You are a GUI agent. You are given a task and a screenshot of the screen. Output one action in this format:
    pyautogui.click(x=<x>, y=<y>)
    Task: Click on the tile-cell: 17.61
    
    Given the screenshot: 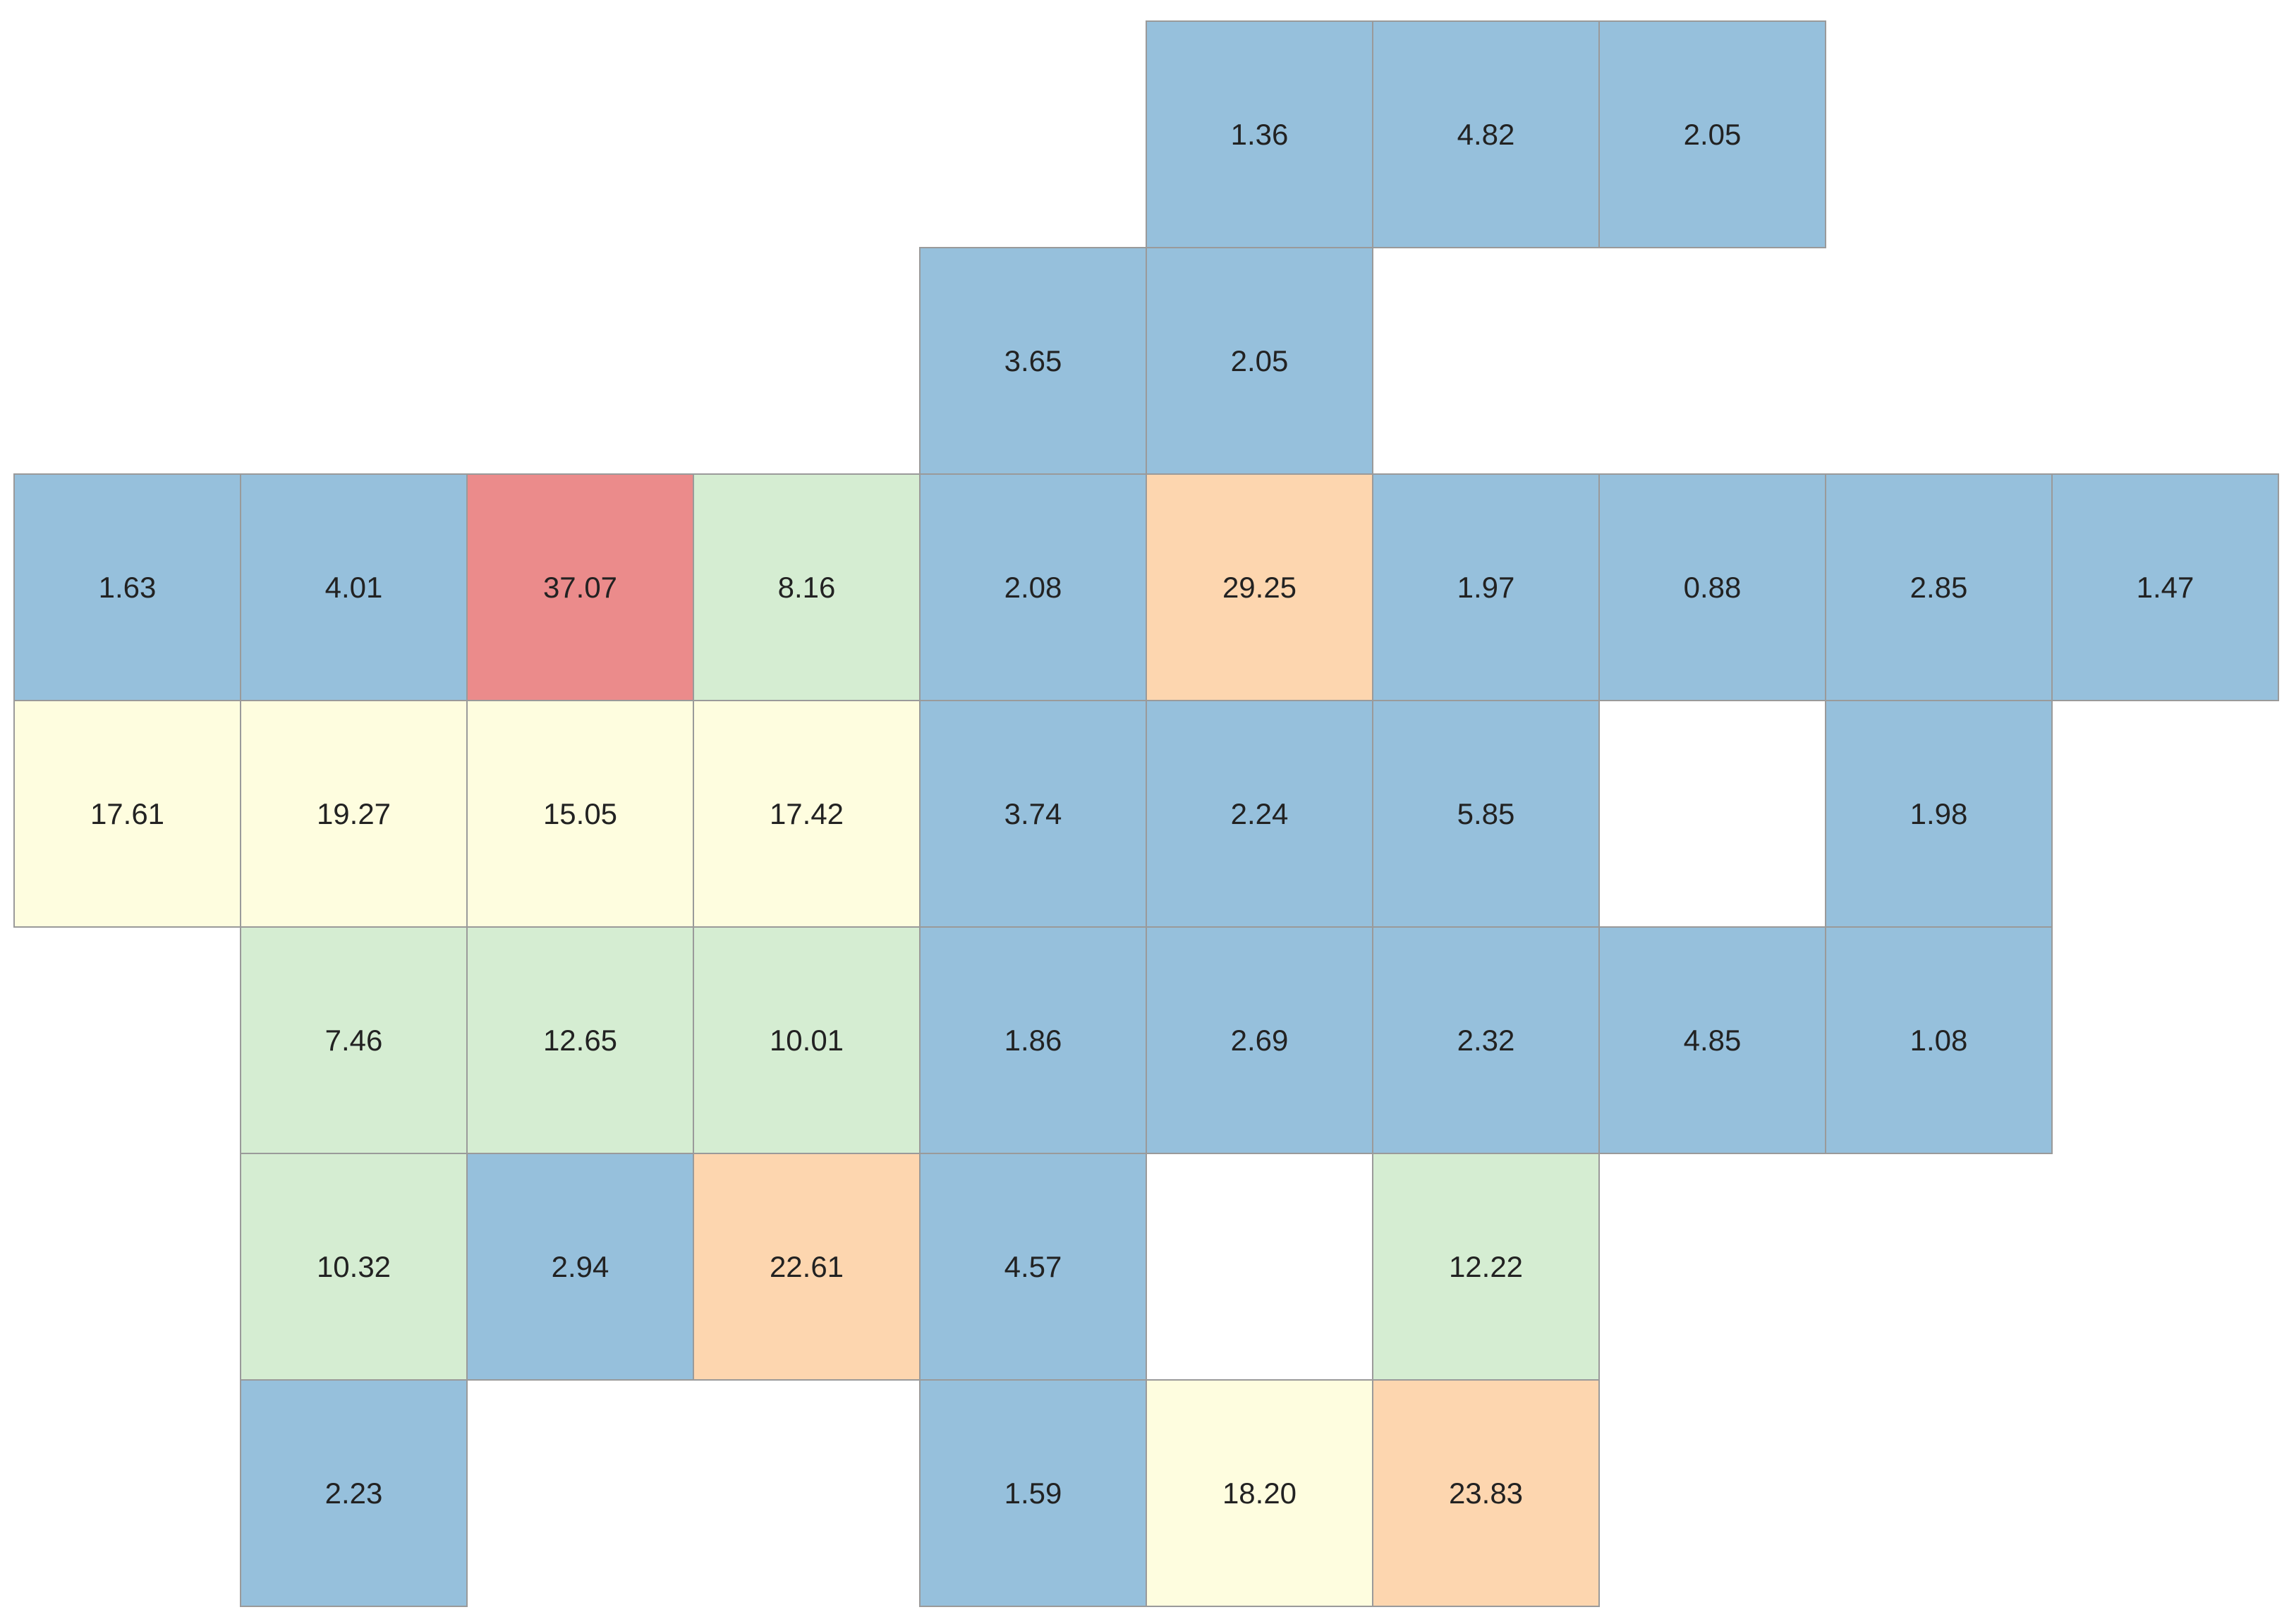 What is the action you would take?
    pyautogui.click(x=127, y=814)
    